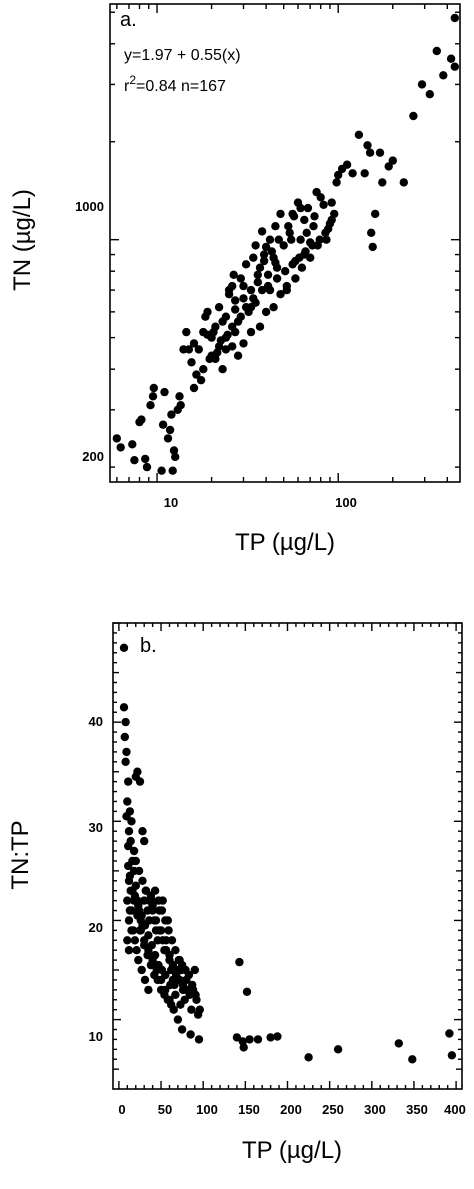 The width and height of the screenshot is (474, 1189). I want to click on regression-equation: y=1.97 + 0.55(x), so click(182, 55).